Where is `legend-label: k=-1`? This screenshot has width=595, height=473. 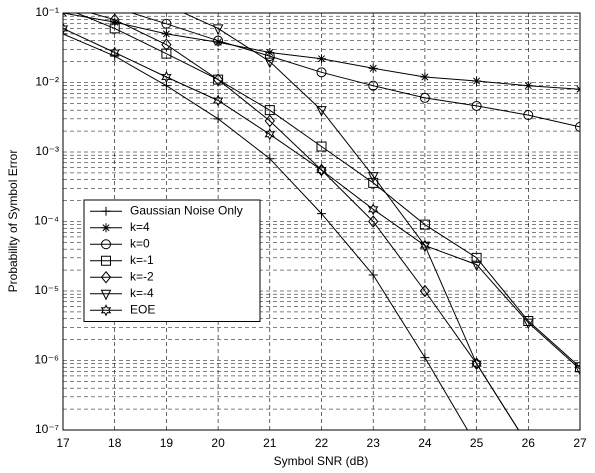 legend-label: k=-1 is located at coordinates (142, 260).